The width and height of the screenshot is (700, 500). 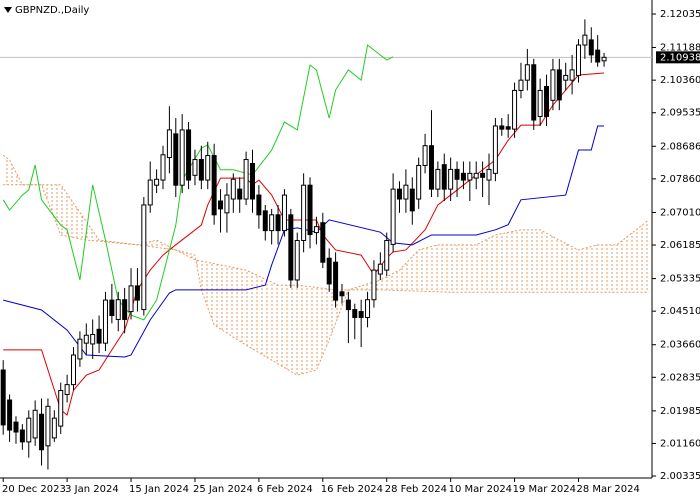 What do you see at coordinates (680, 279) in the screenshot?
I see `y-tick-label: 2.05335` at bounding box center [680, 279].